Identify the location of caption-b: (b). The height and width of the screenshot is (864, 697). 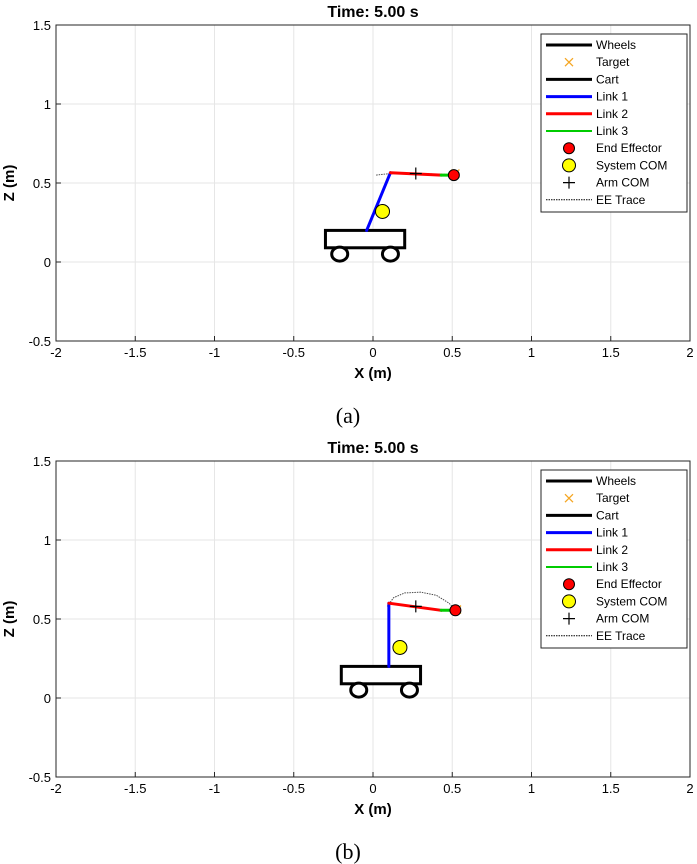
(348, 851).